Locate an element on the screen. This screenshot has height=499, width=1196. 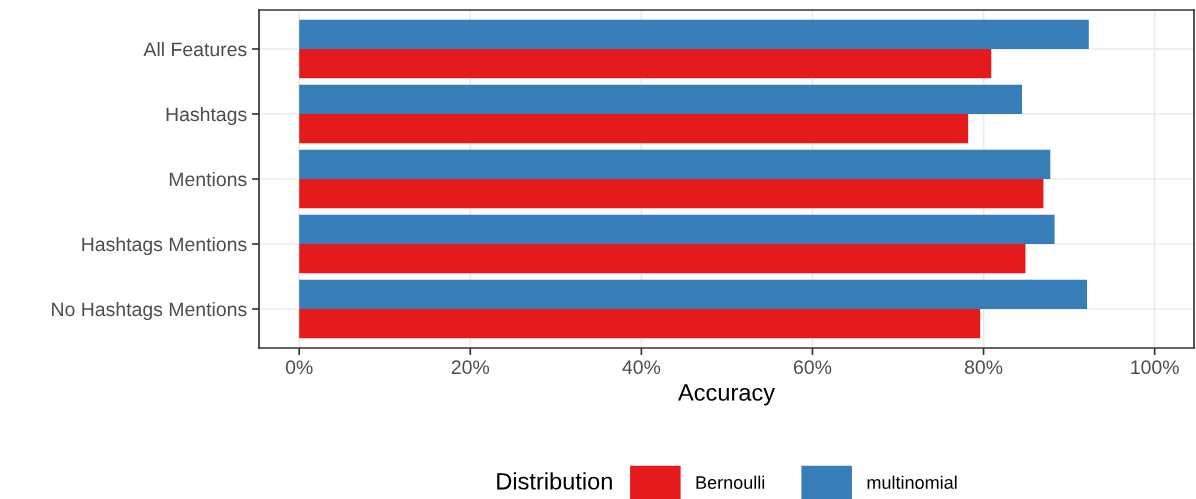
x-tick-label: 40% is located at coordinates (641, 367).